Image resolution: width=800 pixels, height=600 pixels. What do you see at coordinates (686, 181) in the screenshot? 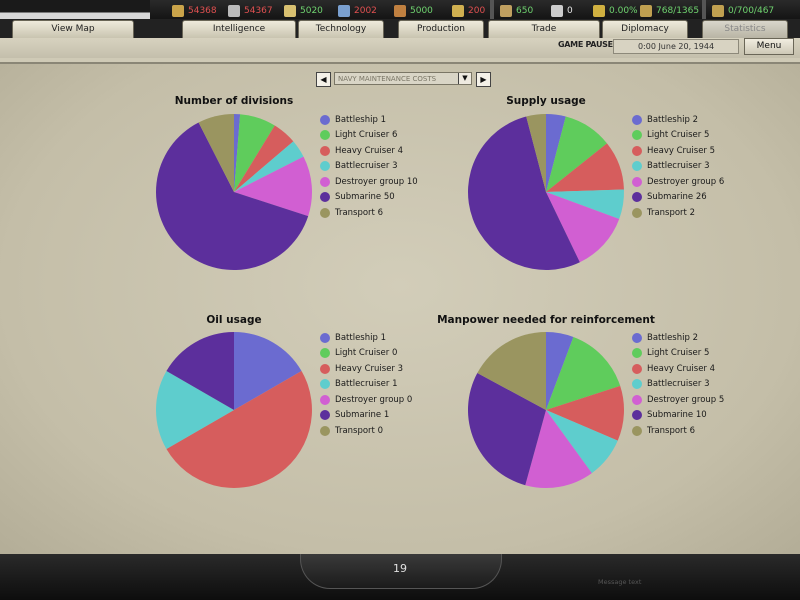
I see `legend-label: Destroyer group 6` at bounding box center [686, 181].